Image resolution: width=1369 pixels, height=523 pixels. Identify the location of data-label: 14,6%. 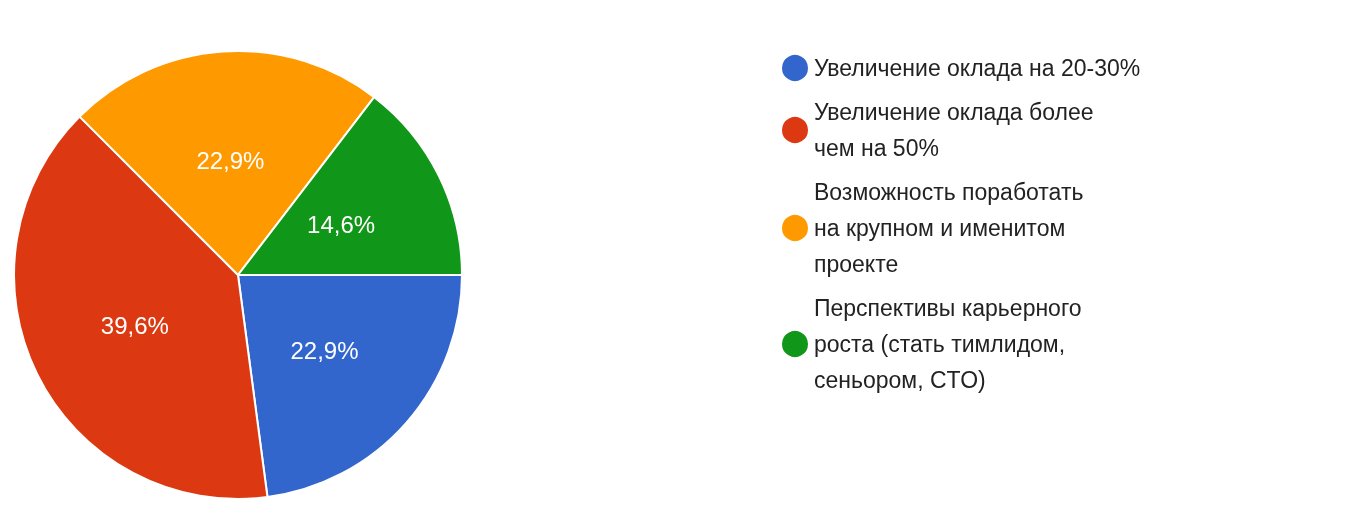
(341, 224).